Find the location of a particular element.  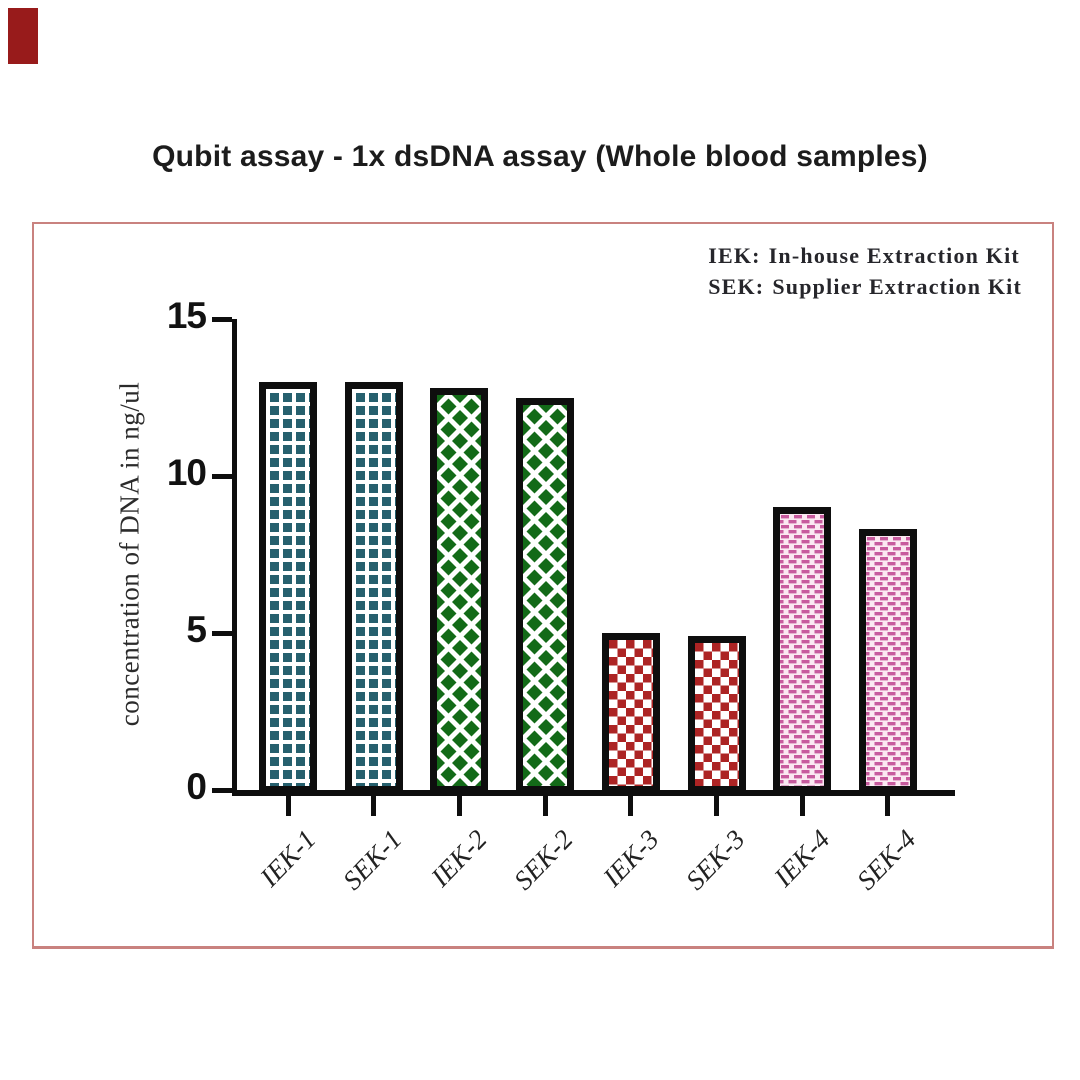

y-tick-label-5: 5 is located at coordinates (196, 629).